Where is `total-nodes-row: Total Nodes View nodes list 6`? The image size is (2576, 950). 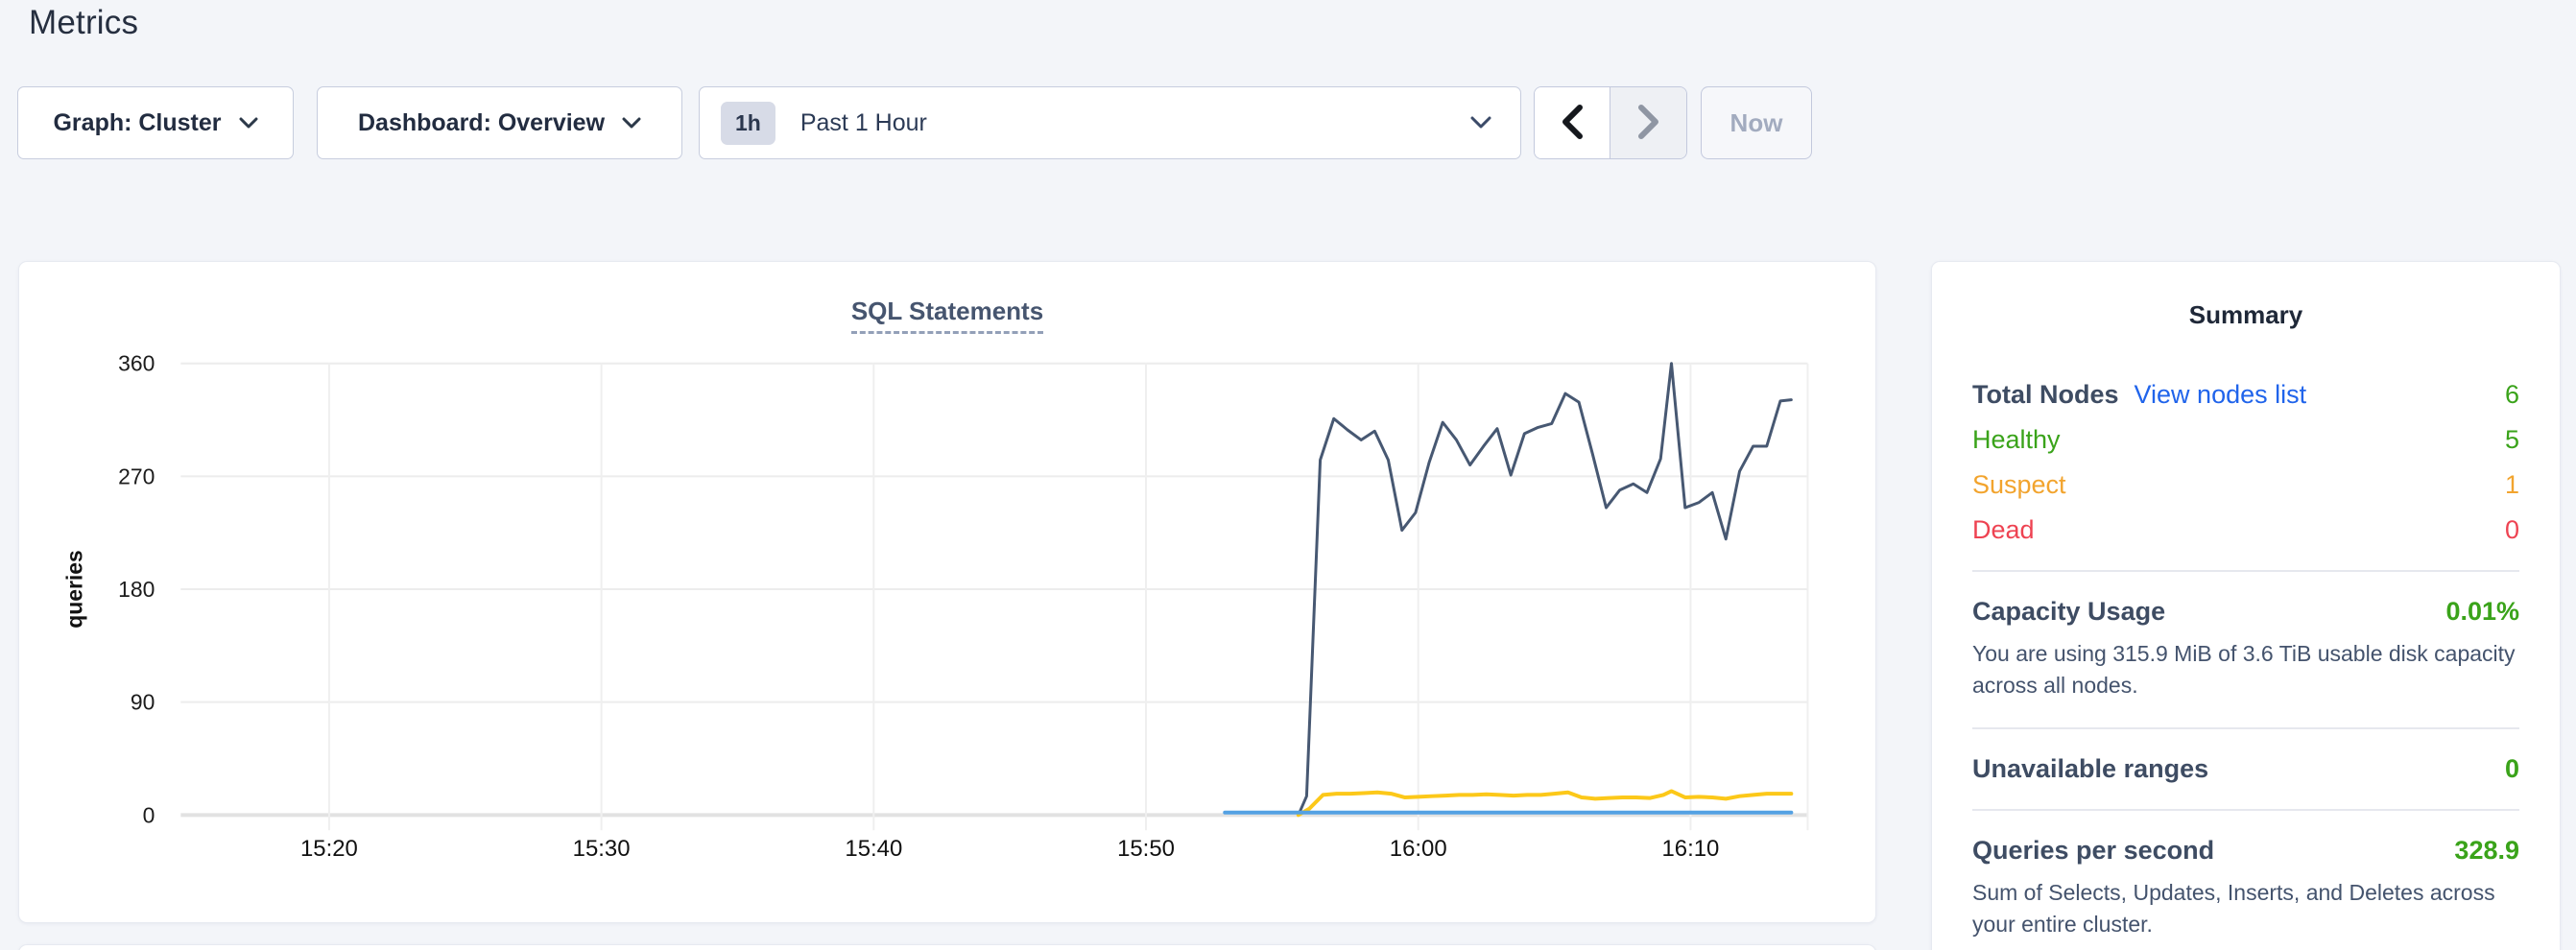
total-nodes-row: Total Nodes View nodes list 6 is located at coordinates (2245, 395).